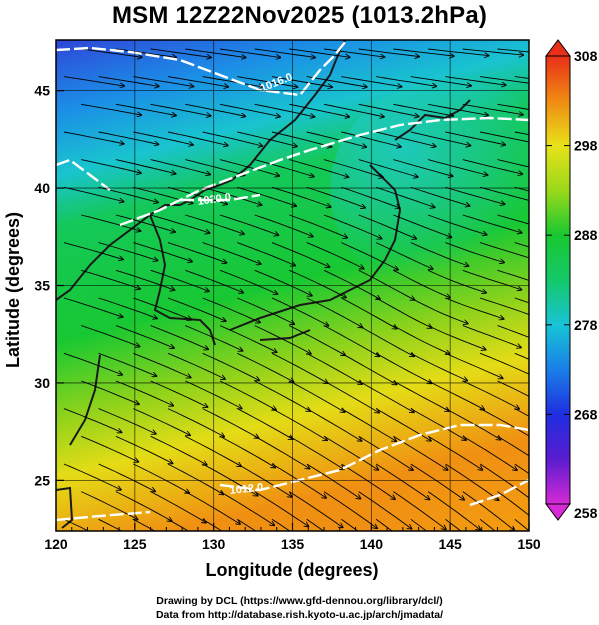 Image resolution: width=599 pixels, height=625 pixels. Describe the element at coordinates (529, 544) in the screenshot. I see `x-tick-label: 150` at that location.